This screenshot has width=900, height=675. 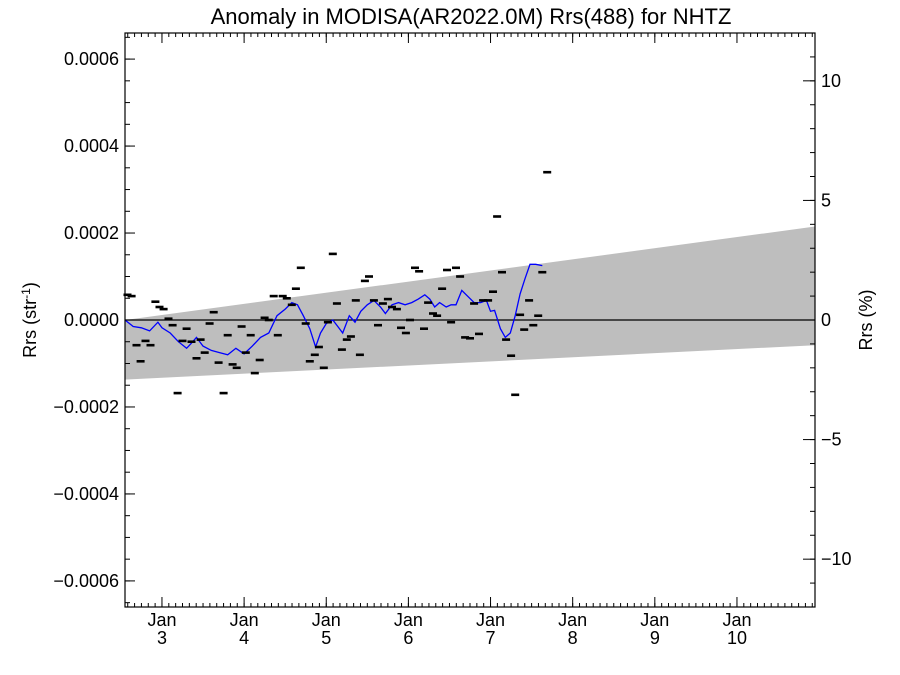 What do you see at coordinates (408, 638) in the screenshot?
I see `x-tick-year: 6` at bounding box center [408, 638].